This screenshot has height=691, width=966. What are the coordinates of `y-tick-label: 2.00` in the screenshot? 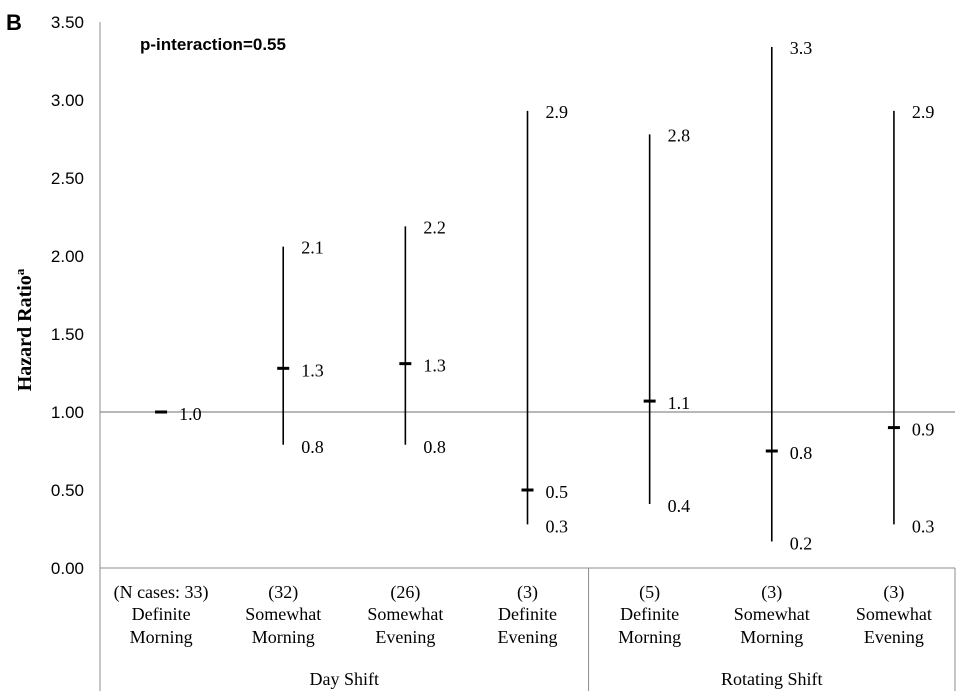 It's located at (67, 256).